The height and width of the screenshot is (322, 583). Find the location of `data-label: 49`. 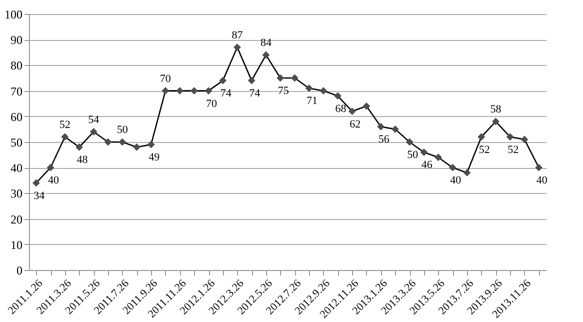

data-label: 49 is located at coordinates (154, 158).